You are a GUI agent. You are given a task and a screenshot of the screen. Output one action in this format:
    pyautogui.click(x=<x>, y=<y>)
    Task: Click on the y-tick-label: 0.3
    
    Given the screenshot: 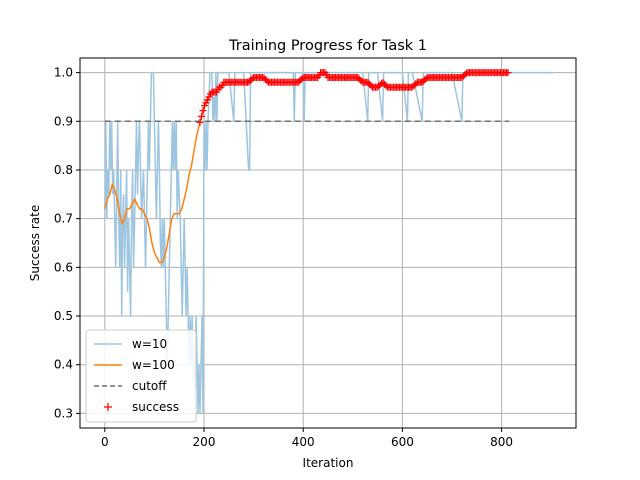 What is the action you would take?
    pyautogui.click(x=63, y=413)
    